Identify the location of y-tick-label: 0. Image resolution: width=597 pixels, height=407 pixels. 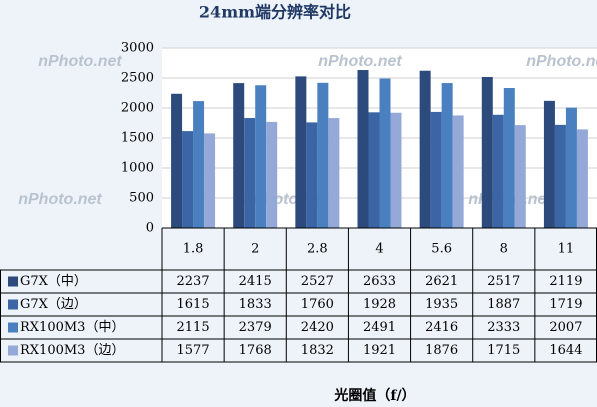
(150, 228).